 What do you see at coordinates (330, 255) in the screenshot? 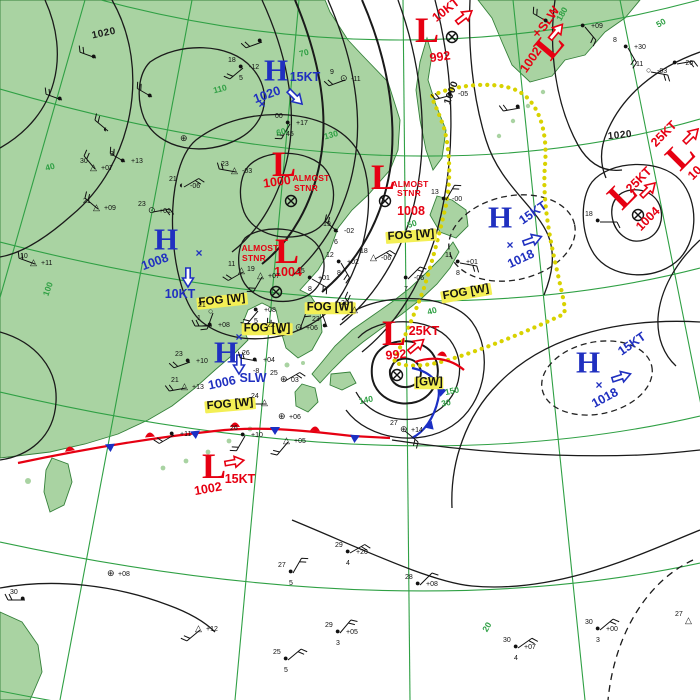
I see `station-temp: 12` at bounding box center [330, 255].